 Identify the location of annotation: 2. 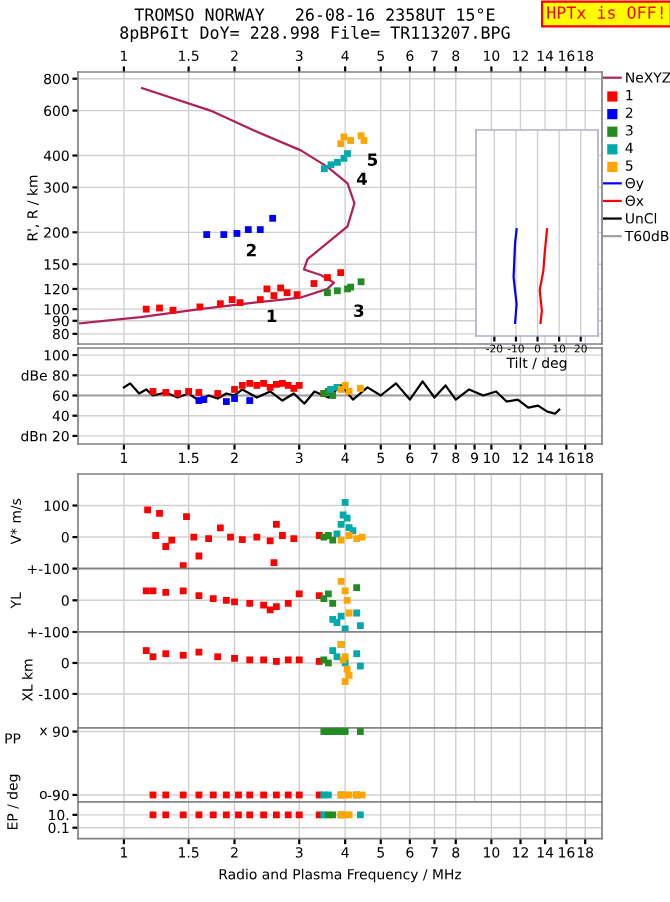
(251, 250).